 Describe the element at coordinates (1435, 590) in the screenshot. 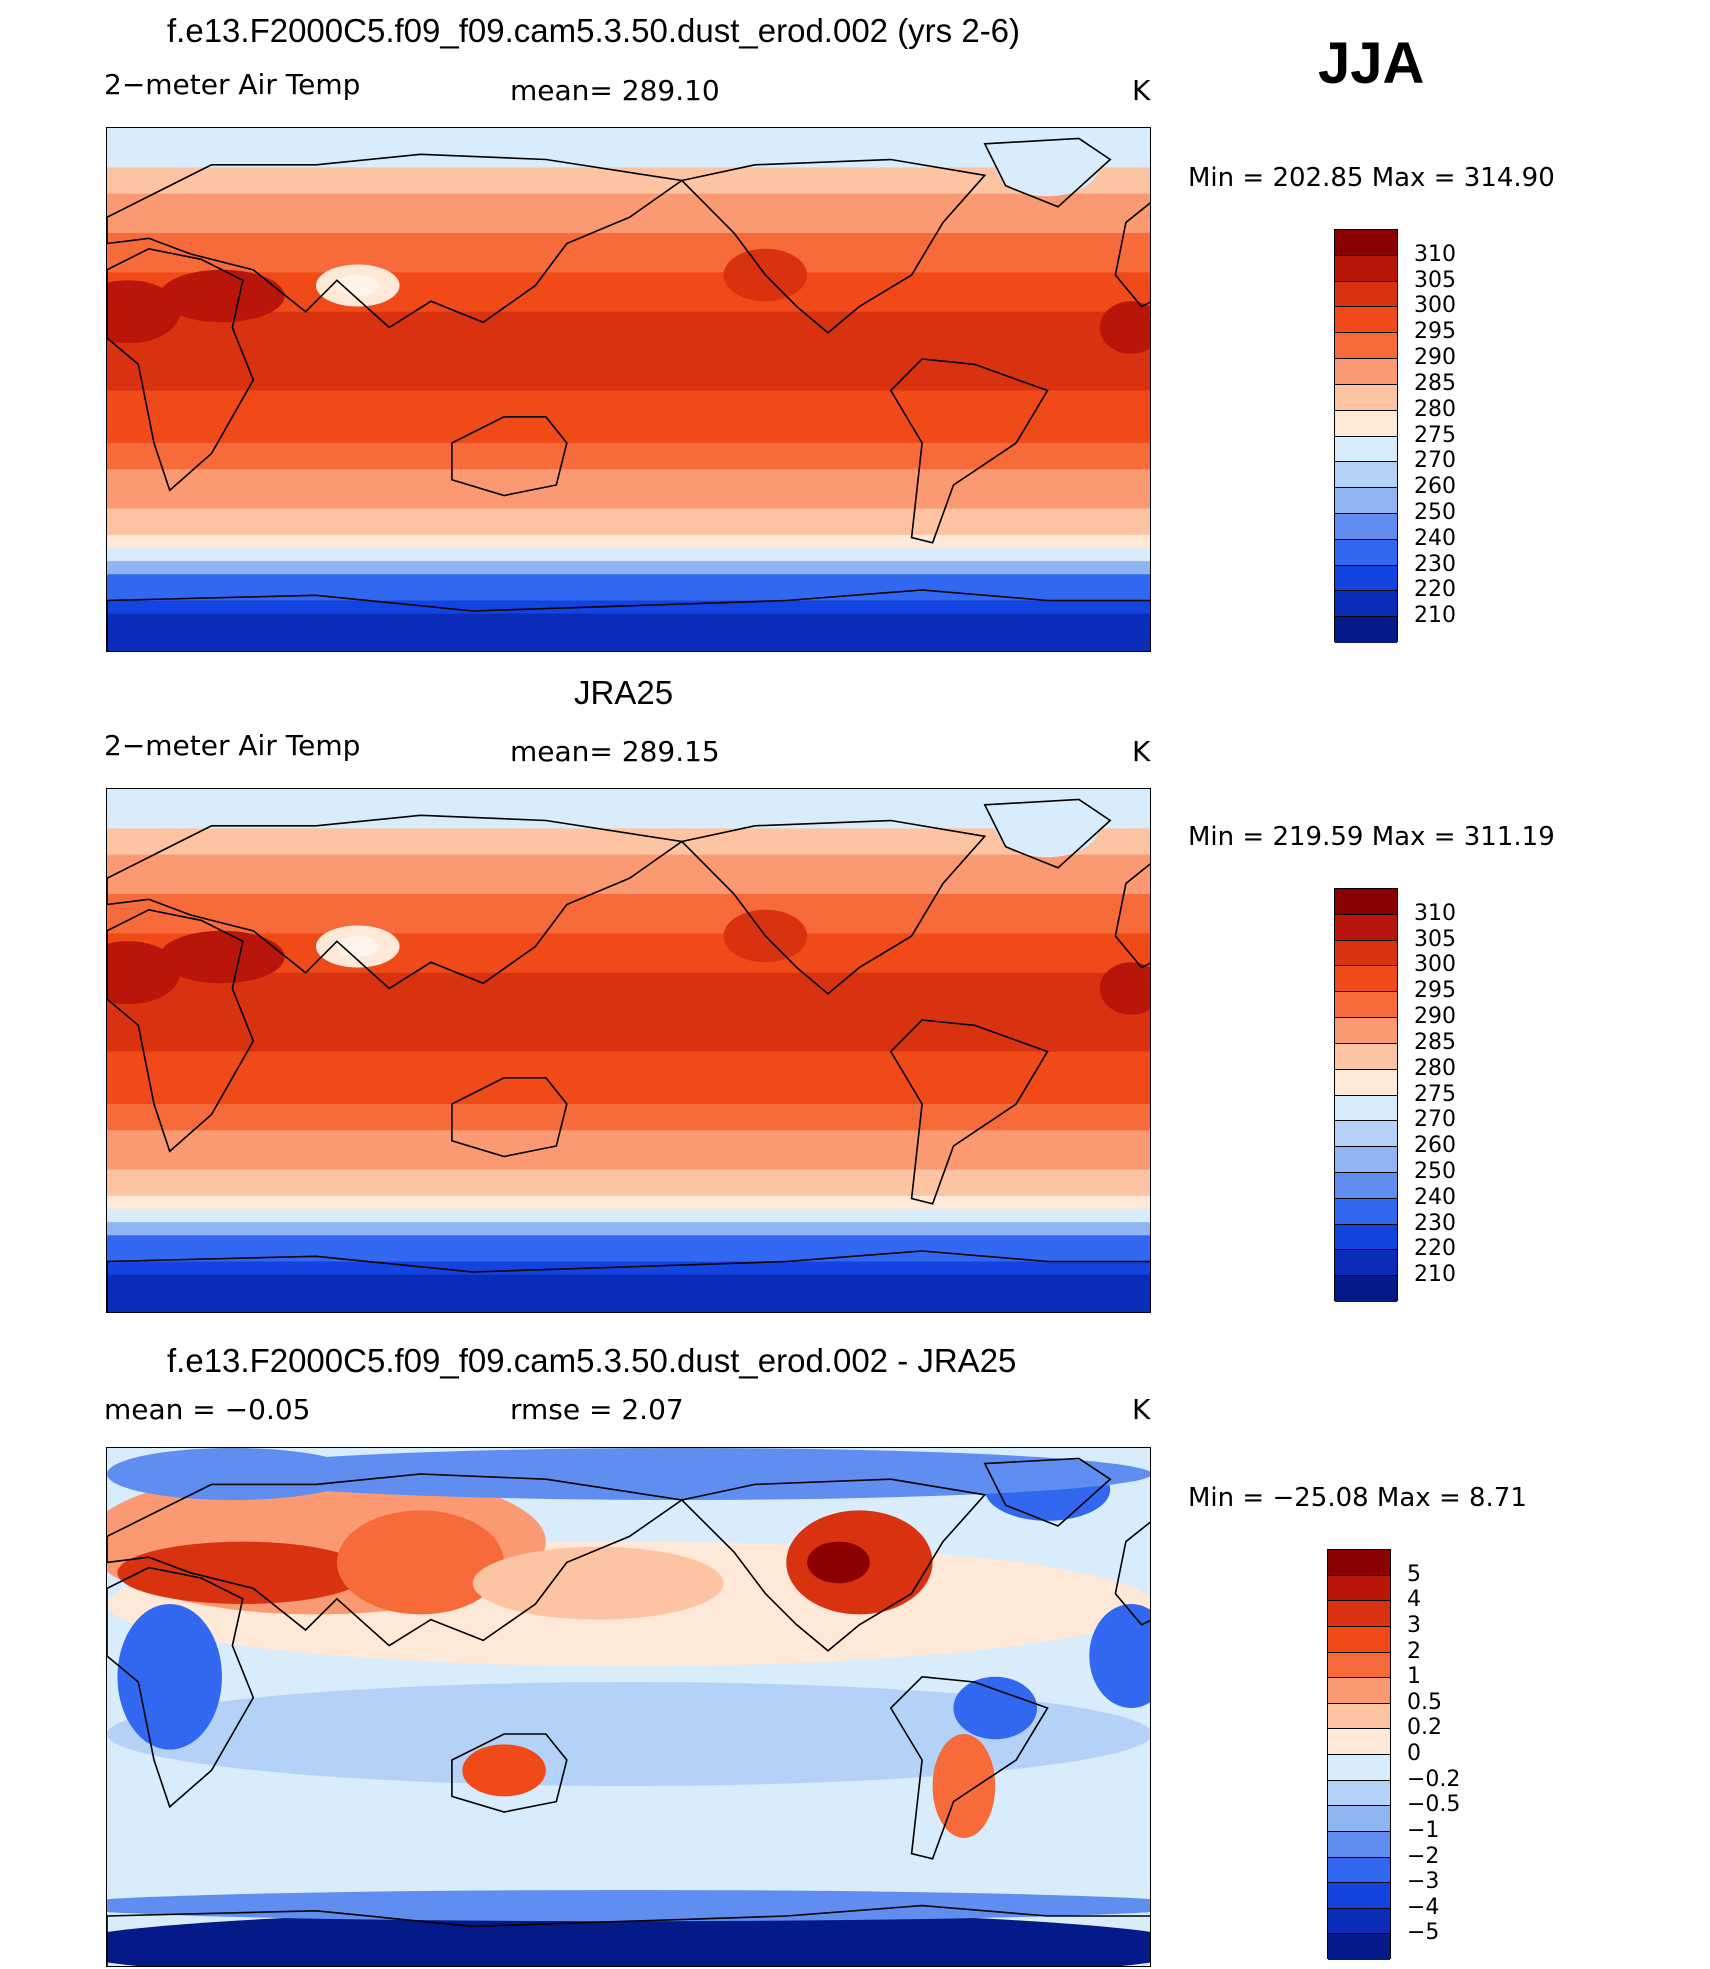

I see `colorbar-tick-label: 220` at that location.